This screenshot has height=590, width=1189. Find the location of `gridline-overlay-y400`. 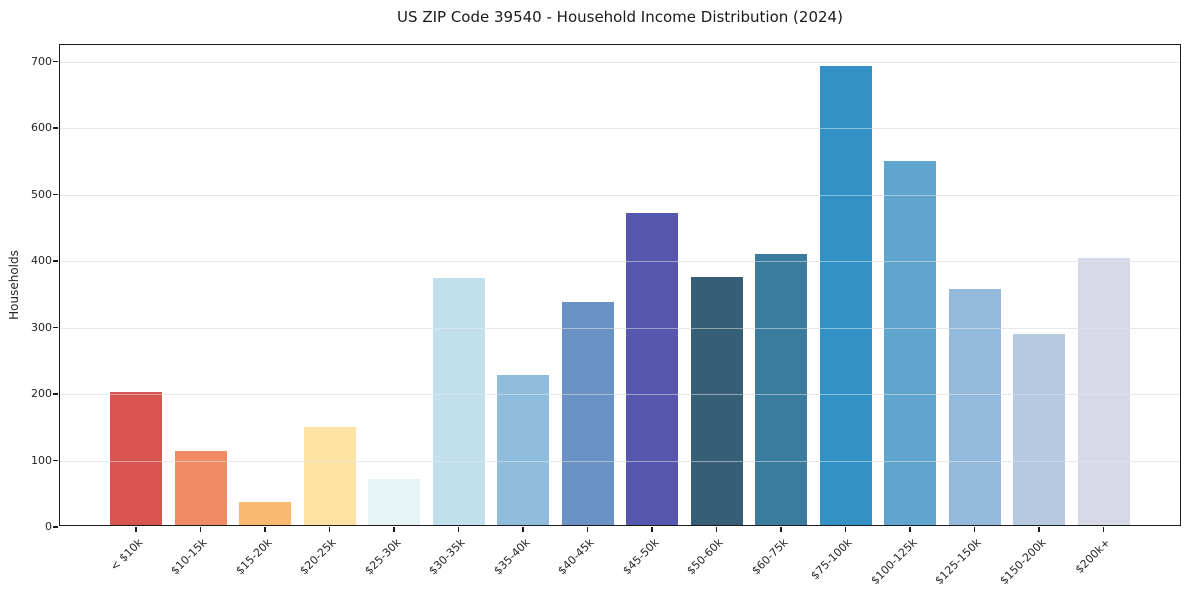

gridline-overlay-y400 is located at coordinates (620, 262).